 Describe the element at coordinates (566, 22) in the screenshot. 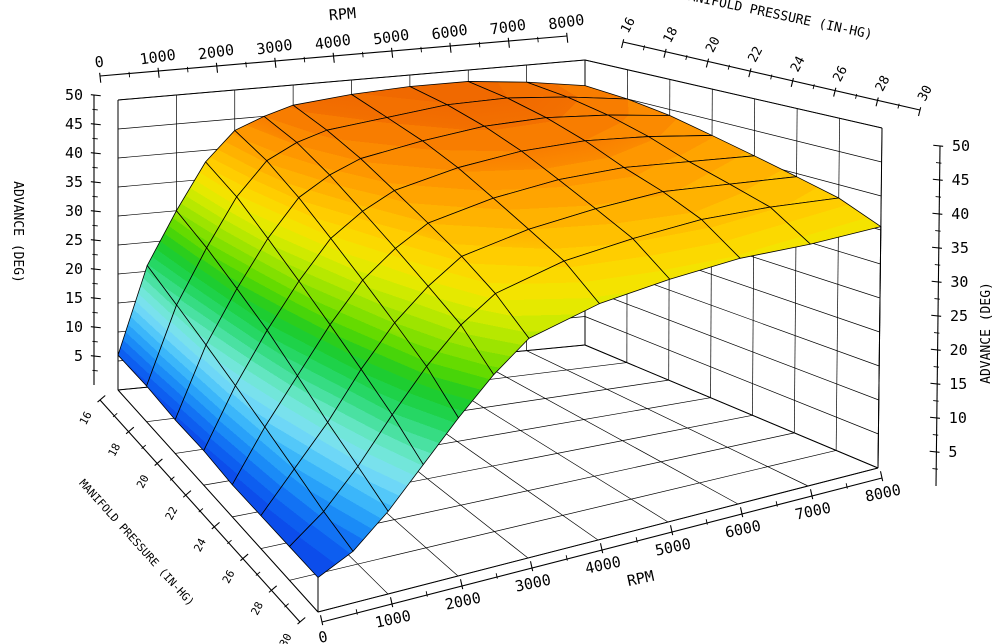

I see `tick-label-rpm-top: 8000` at that location.